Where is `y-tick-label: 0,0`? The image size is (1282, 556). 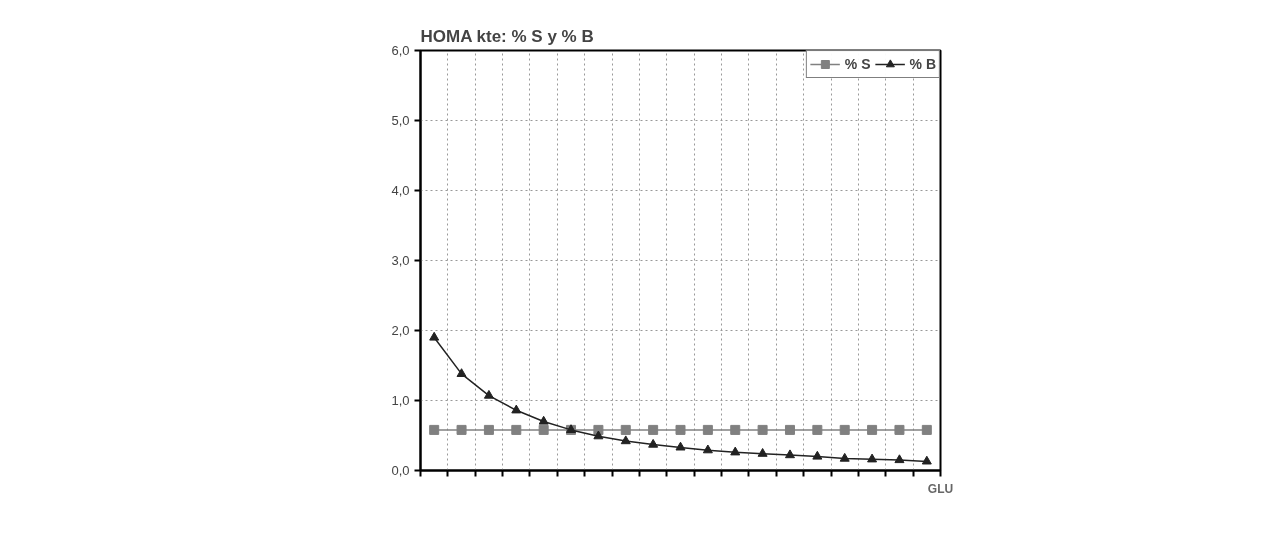
y-tick-label: 0,0 is located at coordinates (400, 470).